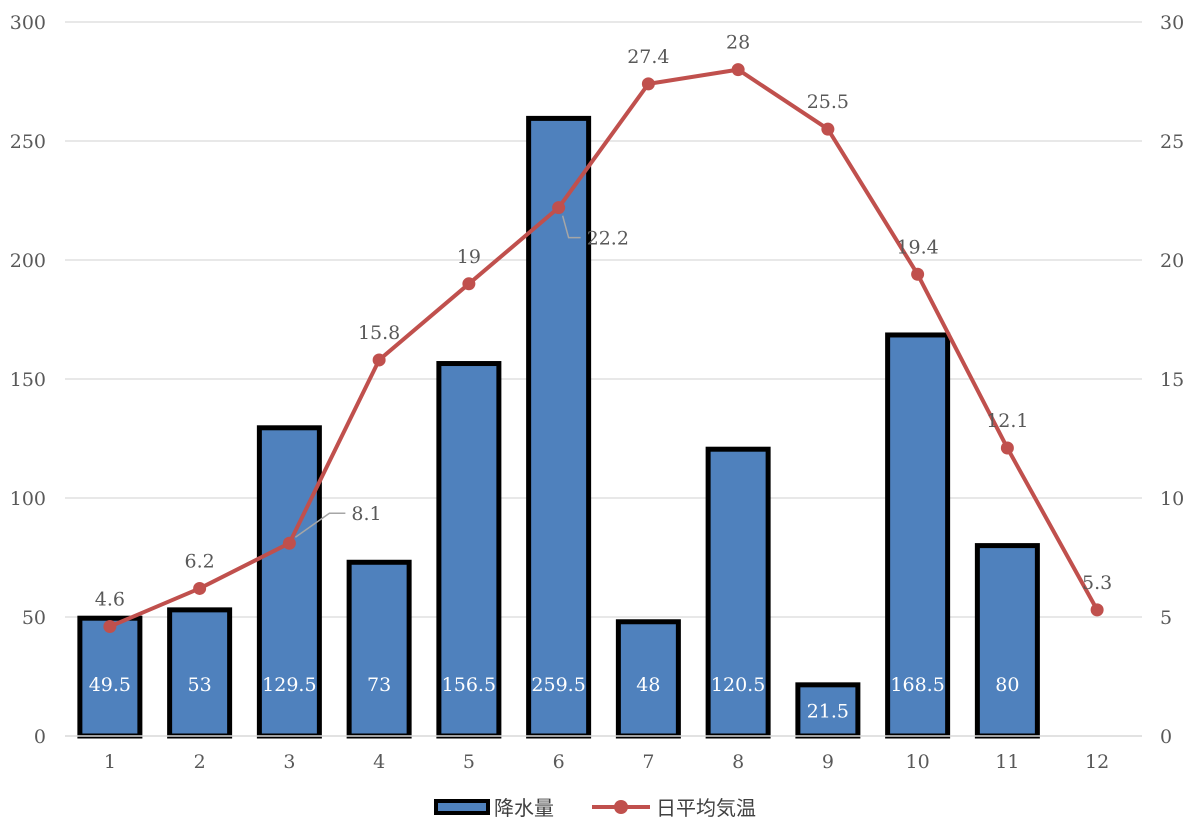 The image size is (1189, 823). Describe the element at coordinates (469, 257) in the screenshot. I see `line-data-label: 19` at that location.